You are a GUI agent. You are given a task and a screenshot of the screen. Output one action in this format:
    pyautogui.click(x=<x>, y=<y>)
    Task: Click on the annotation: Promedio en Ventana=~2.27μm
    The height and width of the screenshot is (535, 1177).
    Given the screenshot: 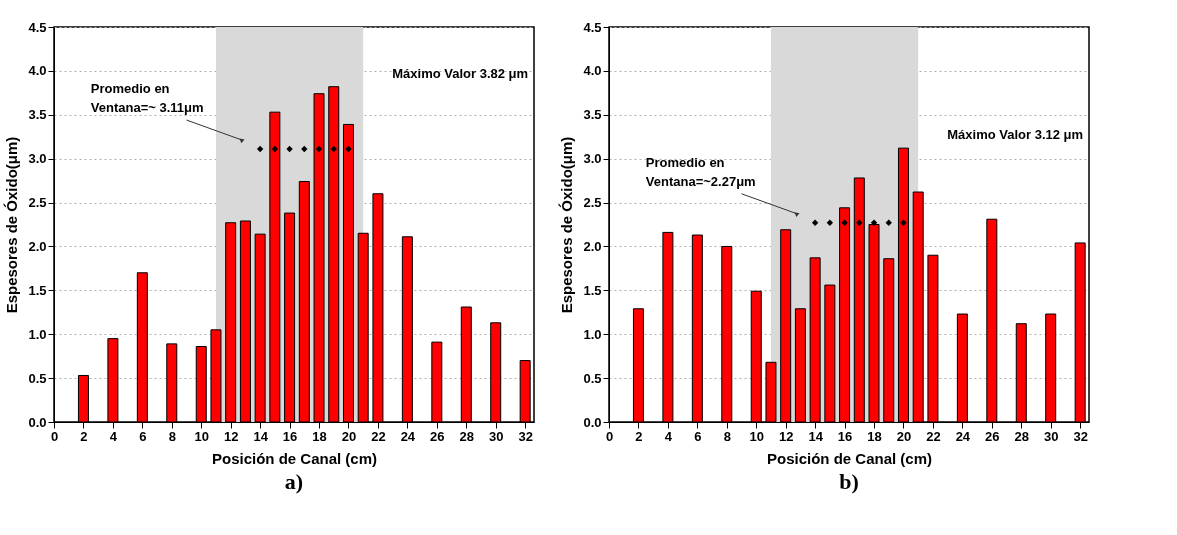 What is the action you would take?
    pyautogui.click(x=700, y=171)
    